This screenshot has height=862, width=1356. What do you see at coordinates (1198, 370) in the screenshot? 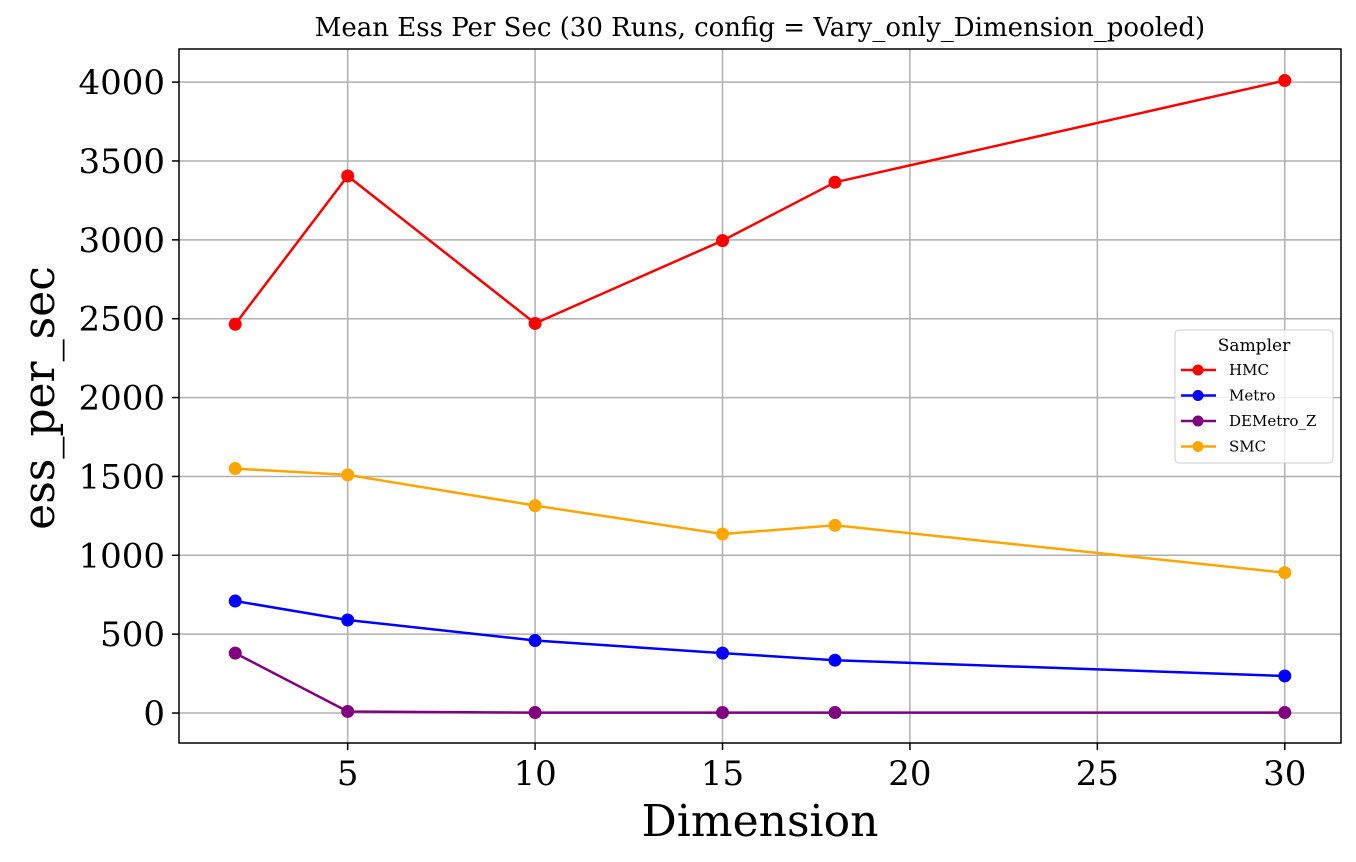
I see `legend-marker-hmc` at bounding box center [1198, 370].